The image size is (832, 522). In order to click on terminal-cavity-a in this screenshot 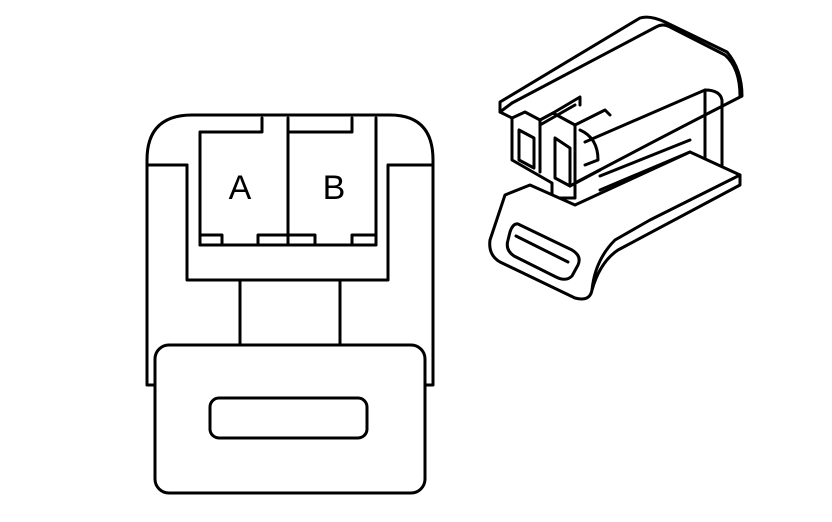, I will do `click(244, 181)`.